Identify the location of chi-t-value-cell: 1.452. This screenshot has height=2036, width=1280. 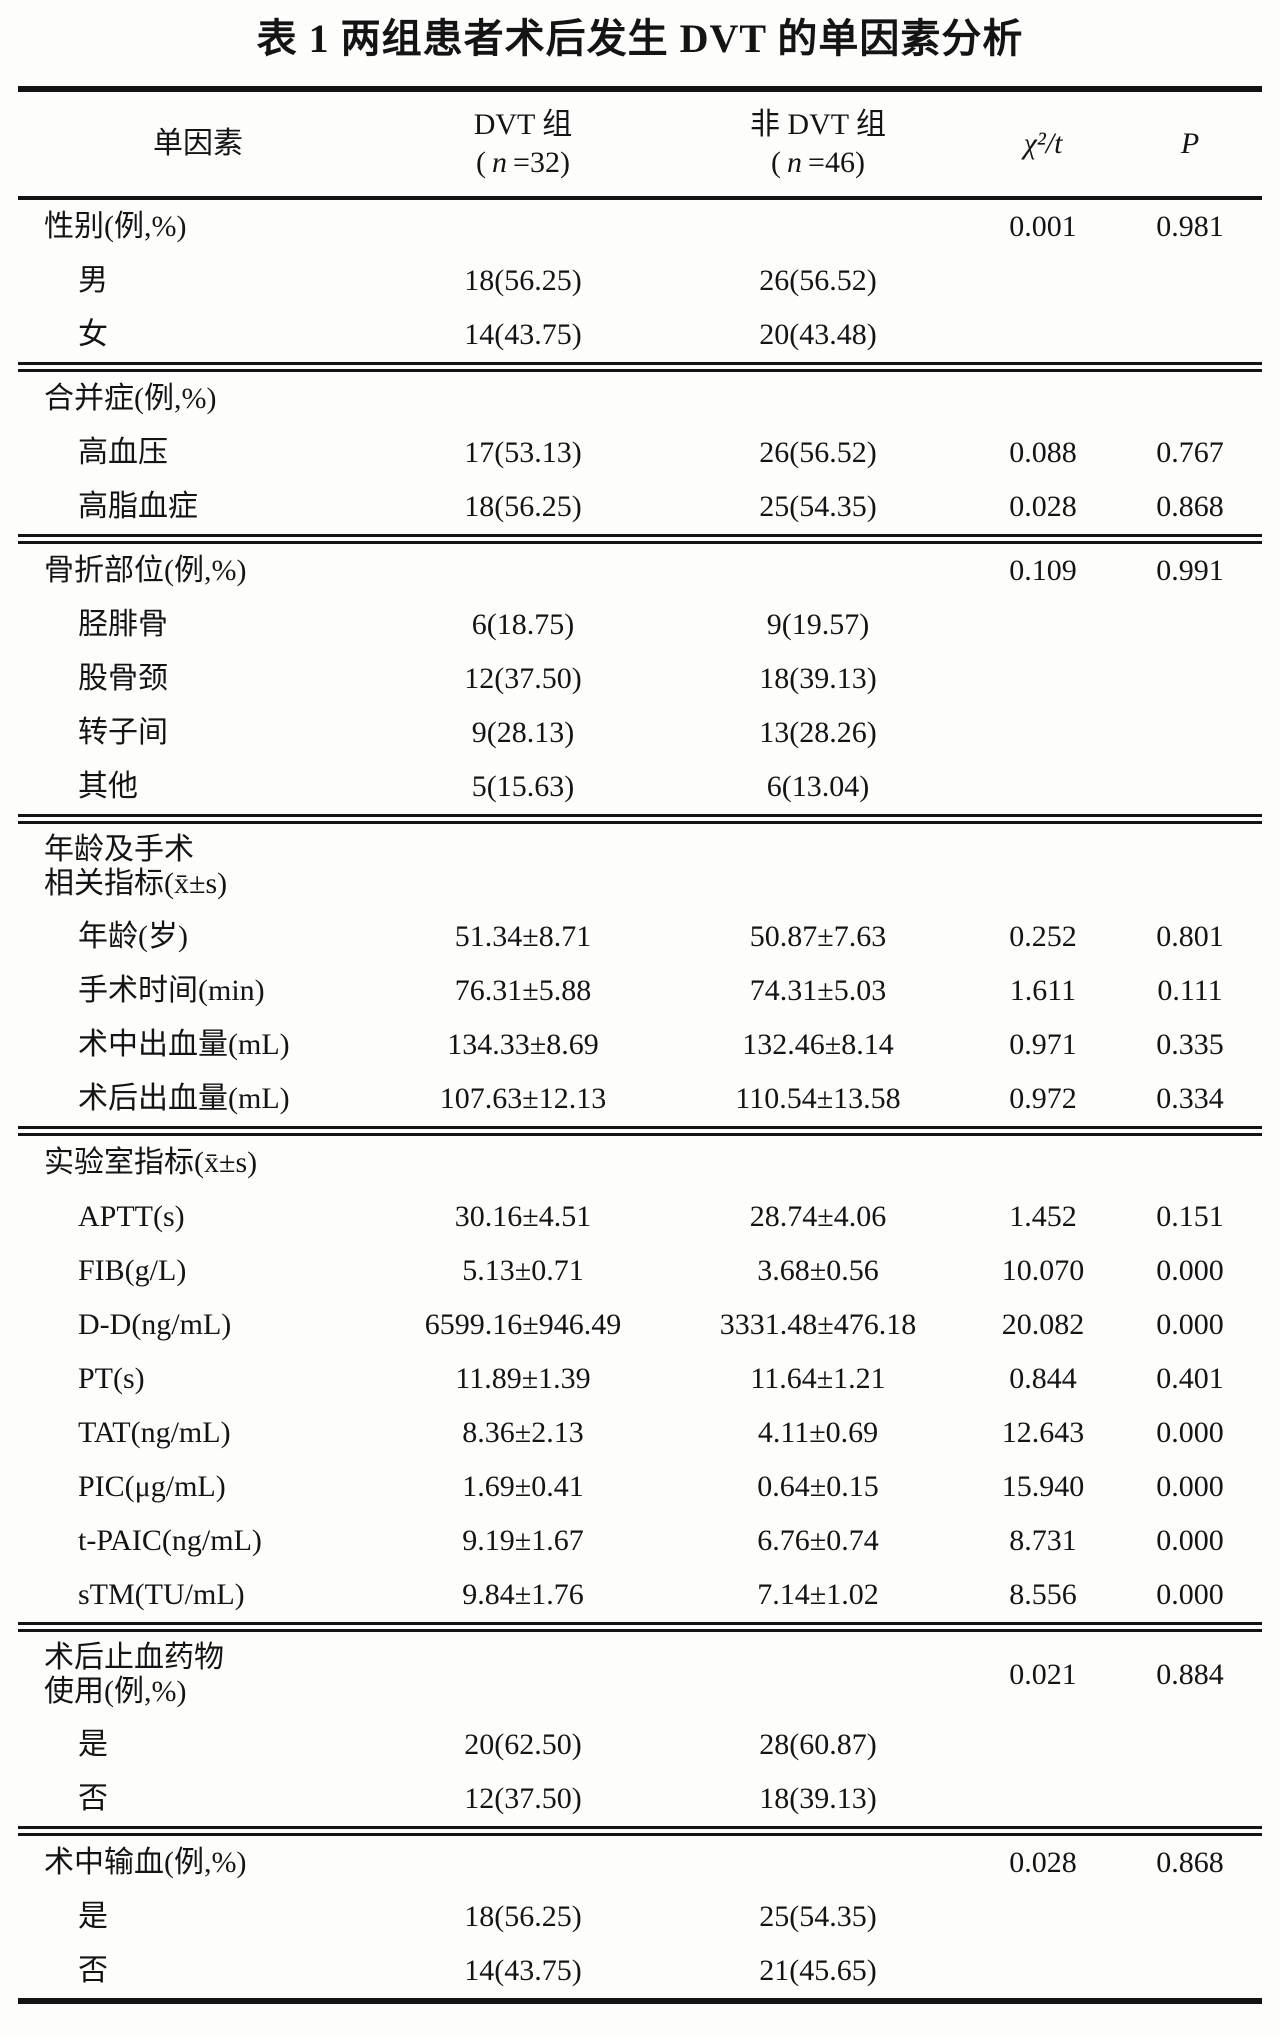
(1043, 1216).